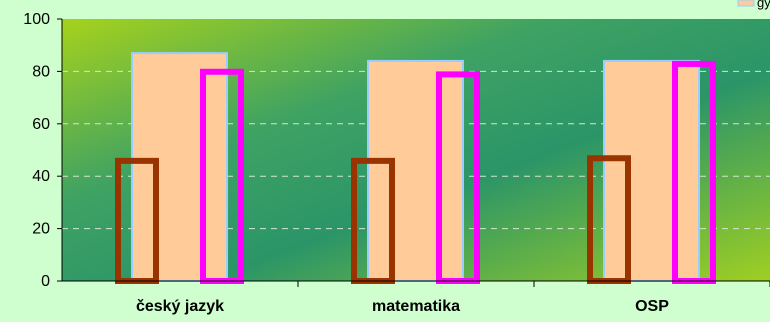  What do you see at coordinates (652, 306) in the screenshot?
I see `x-tick-label: OSP` at bounding box center [652, 306].